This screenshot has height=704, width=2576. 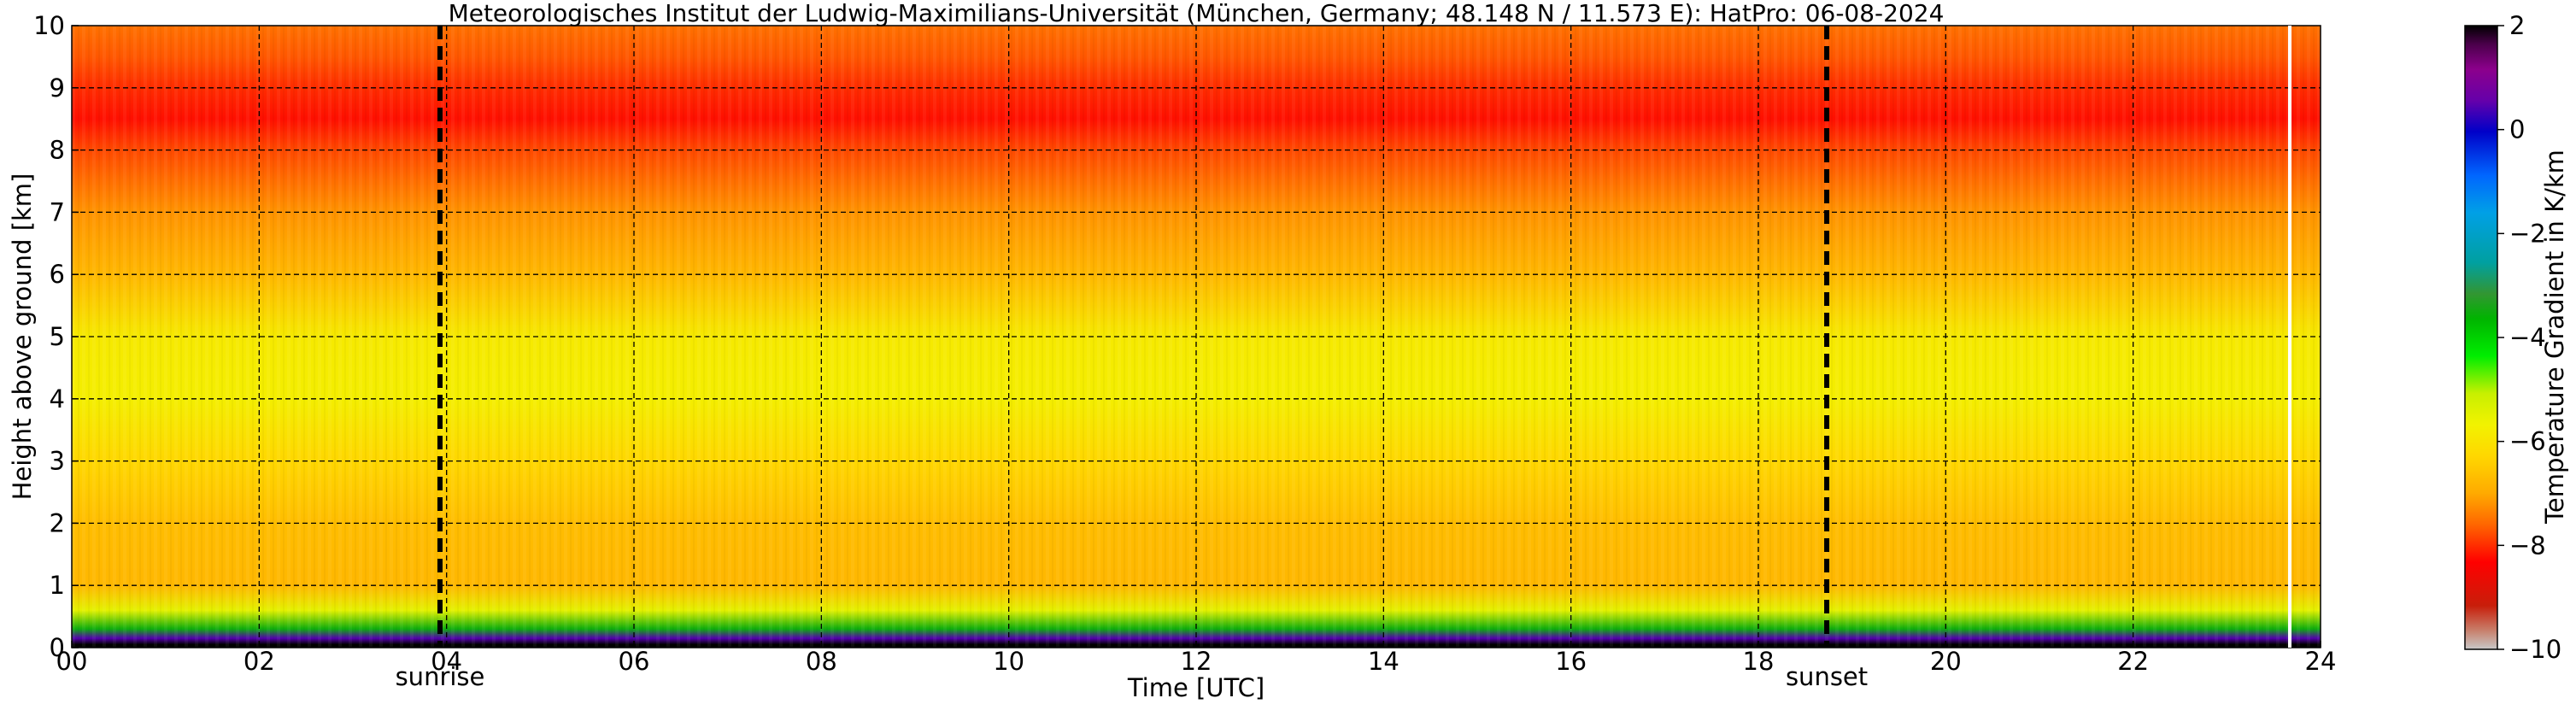 I want to click on colorbar-tick-label: −10, so click(x=2535, y=649).